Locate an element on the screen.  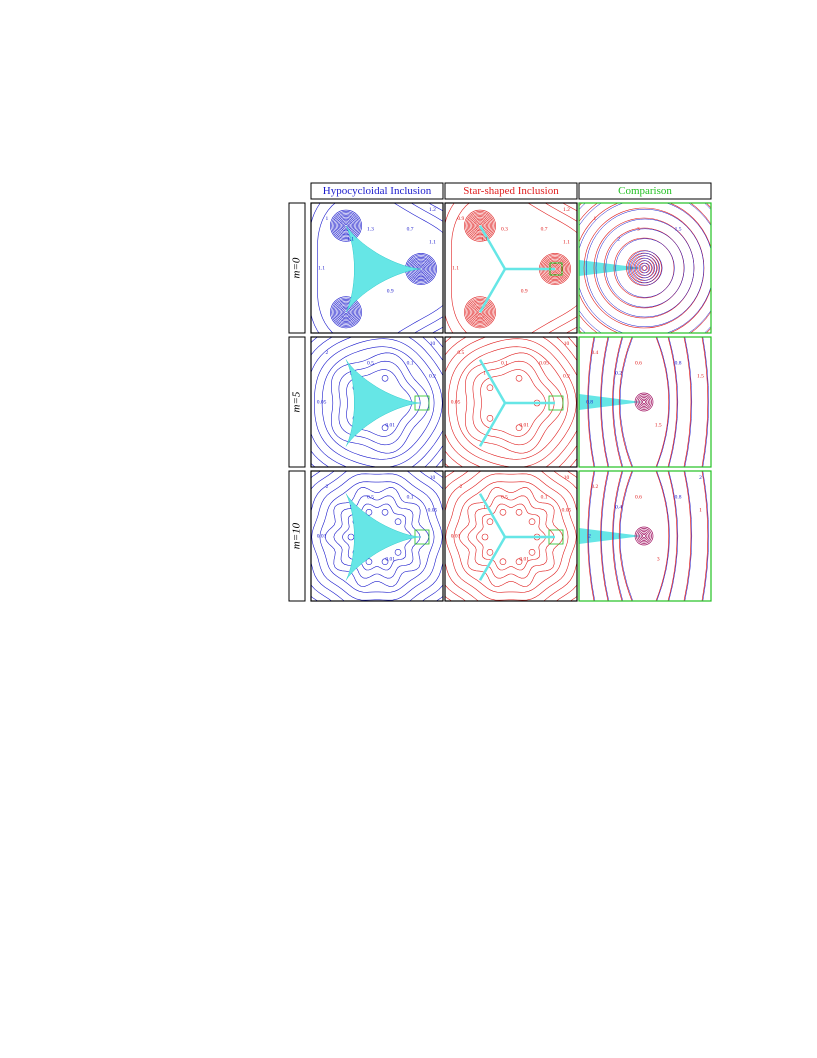
contour-label: 0.7 is located at coordinates (544, 229).